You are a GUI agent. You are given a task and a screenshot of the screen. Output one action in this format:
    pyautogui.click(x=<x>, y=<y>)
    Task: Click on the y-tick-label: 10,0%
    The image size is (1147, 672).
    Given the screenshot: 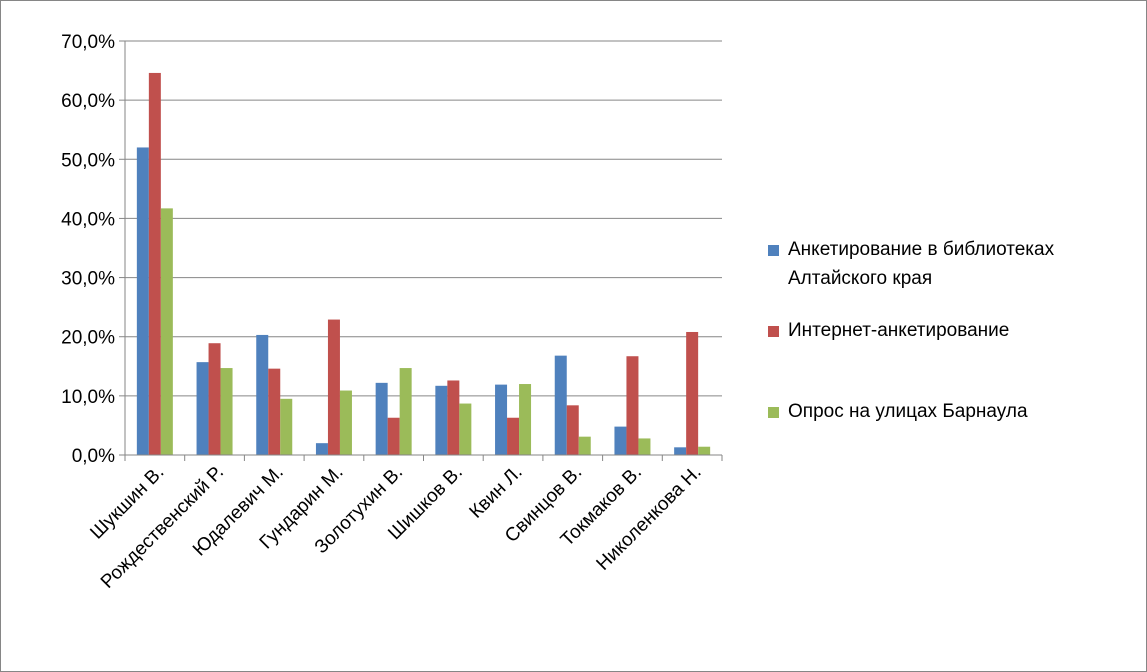 What is the action you would take?
    pyautogui.click(x=88, y=397)
    